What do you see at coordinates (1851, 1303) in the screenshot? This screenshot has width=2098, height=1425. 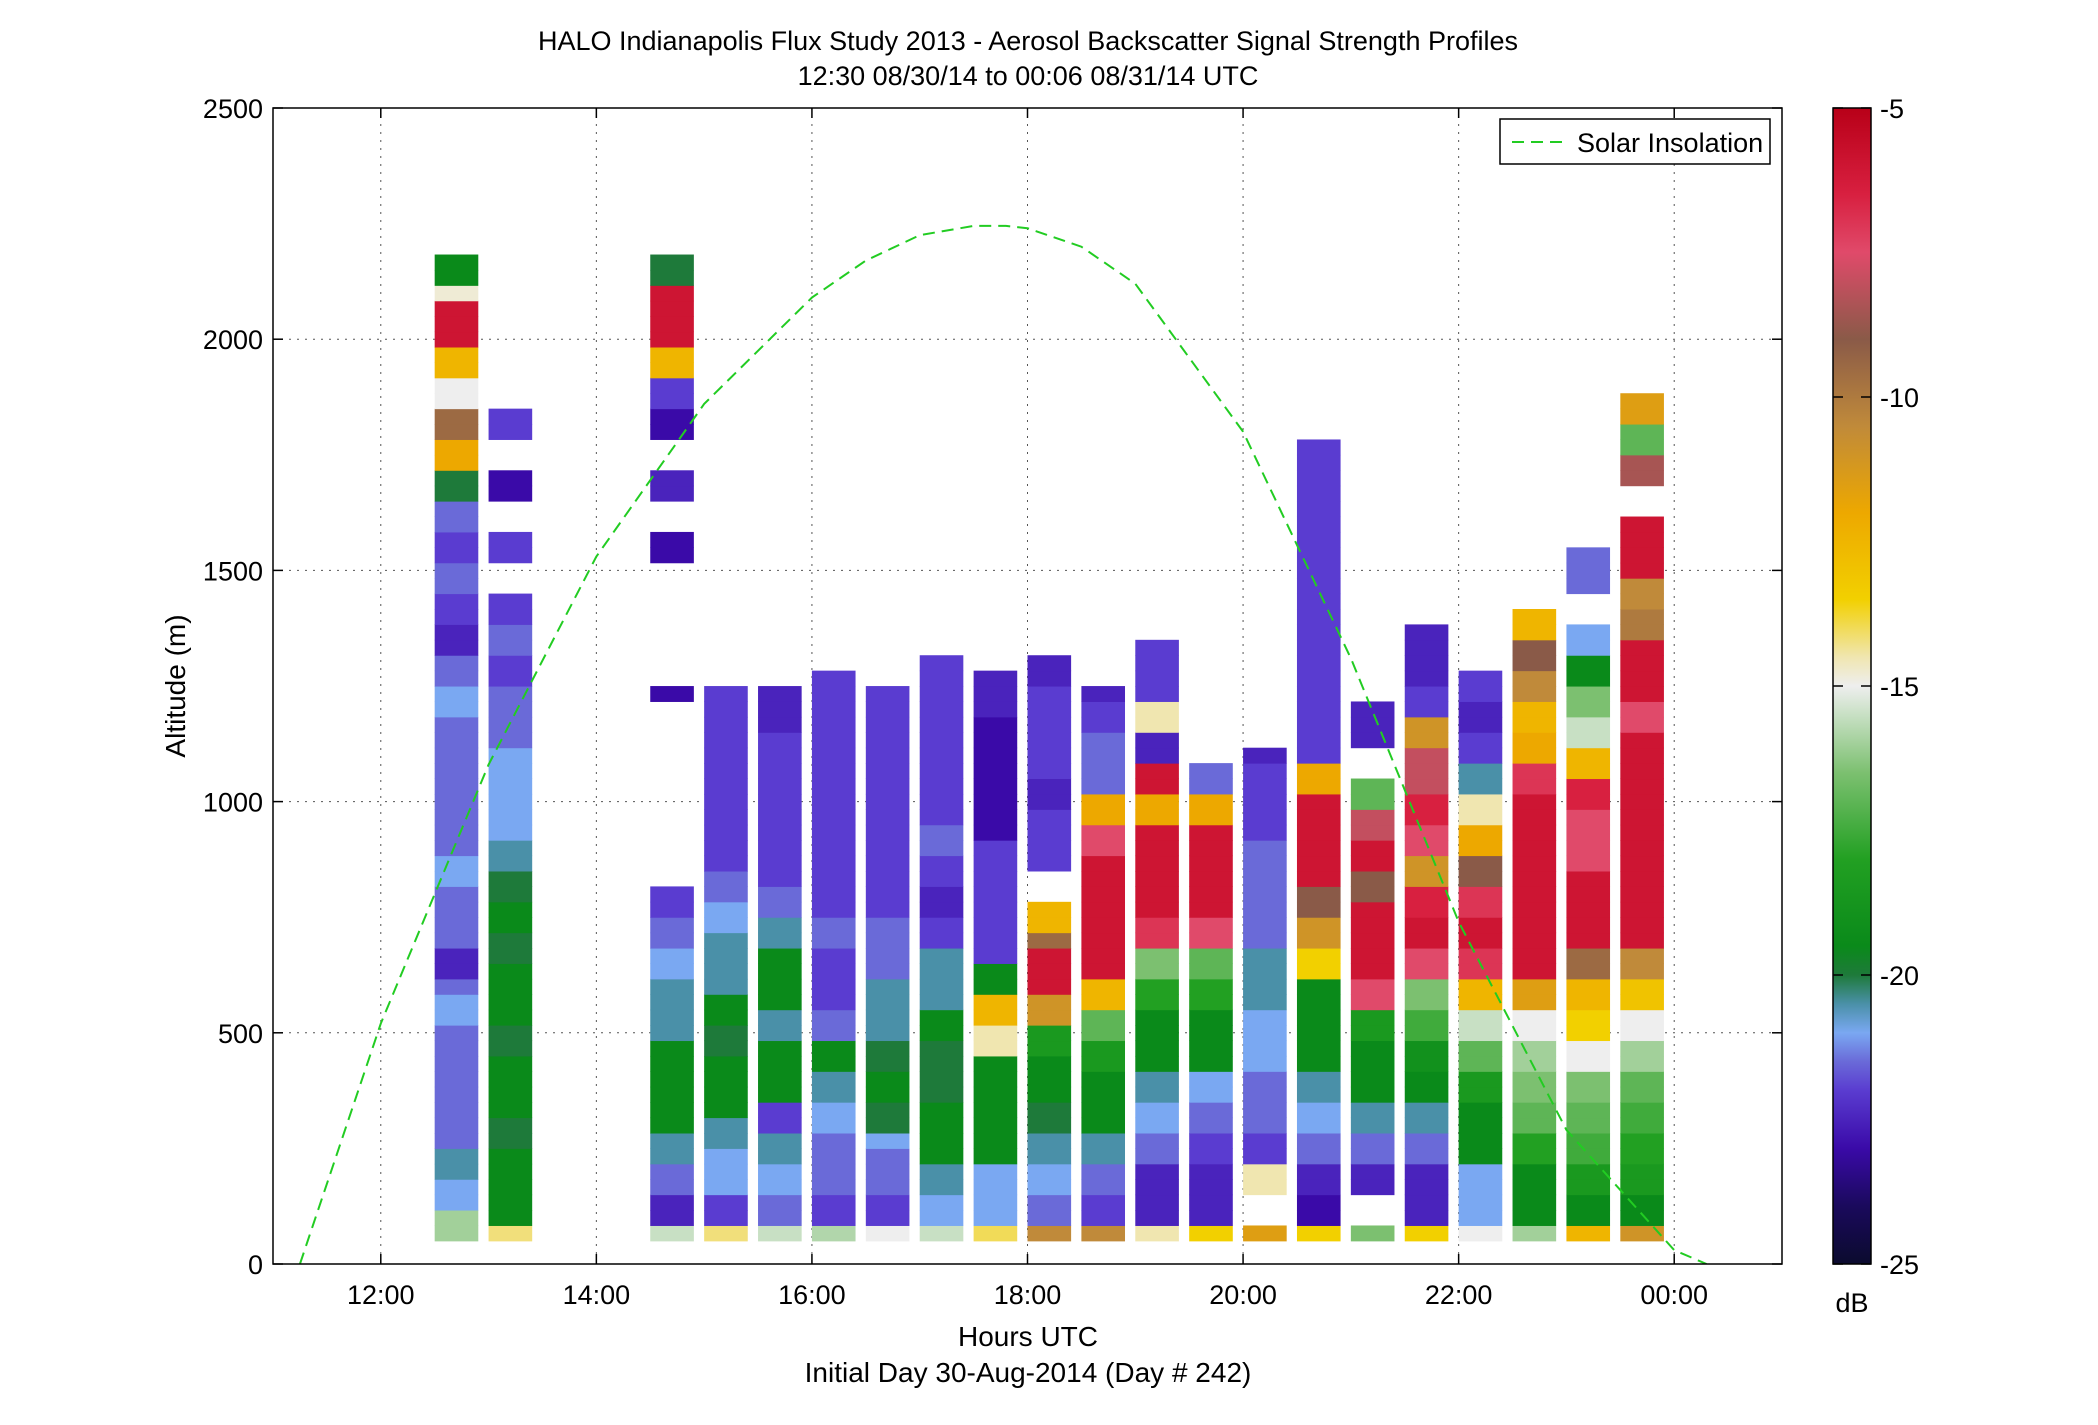 I see `colorbar-unit-label: dB` at bounding box center [1851, 1303].